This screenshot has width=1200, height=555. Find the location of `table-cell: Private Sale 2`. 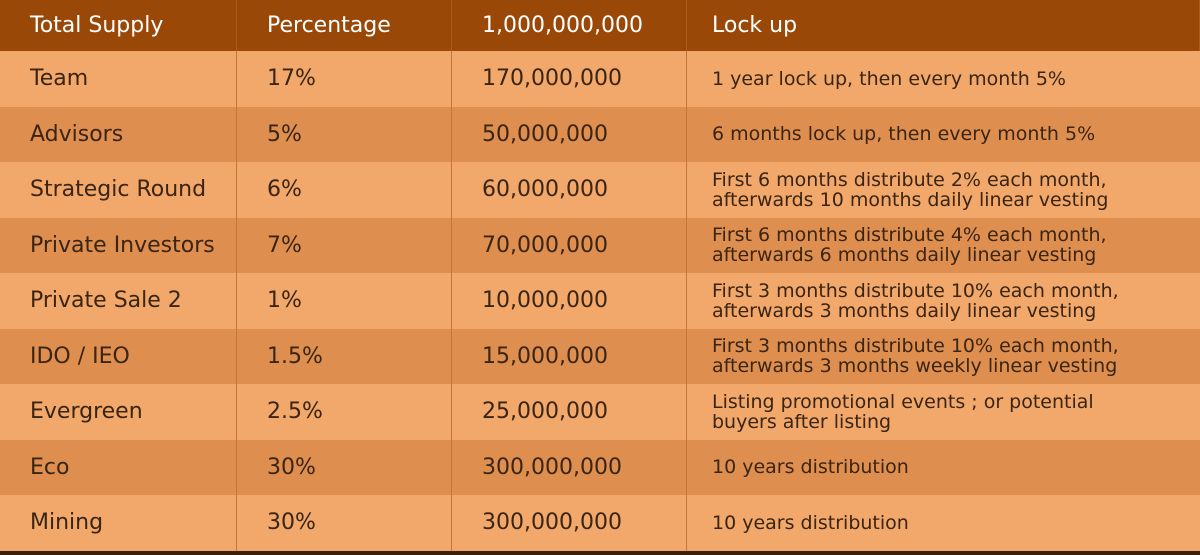

table-cell: Private Sale 2 is located at coordinates (118, 301).